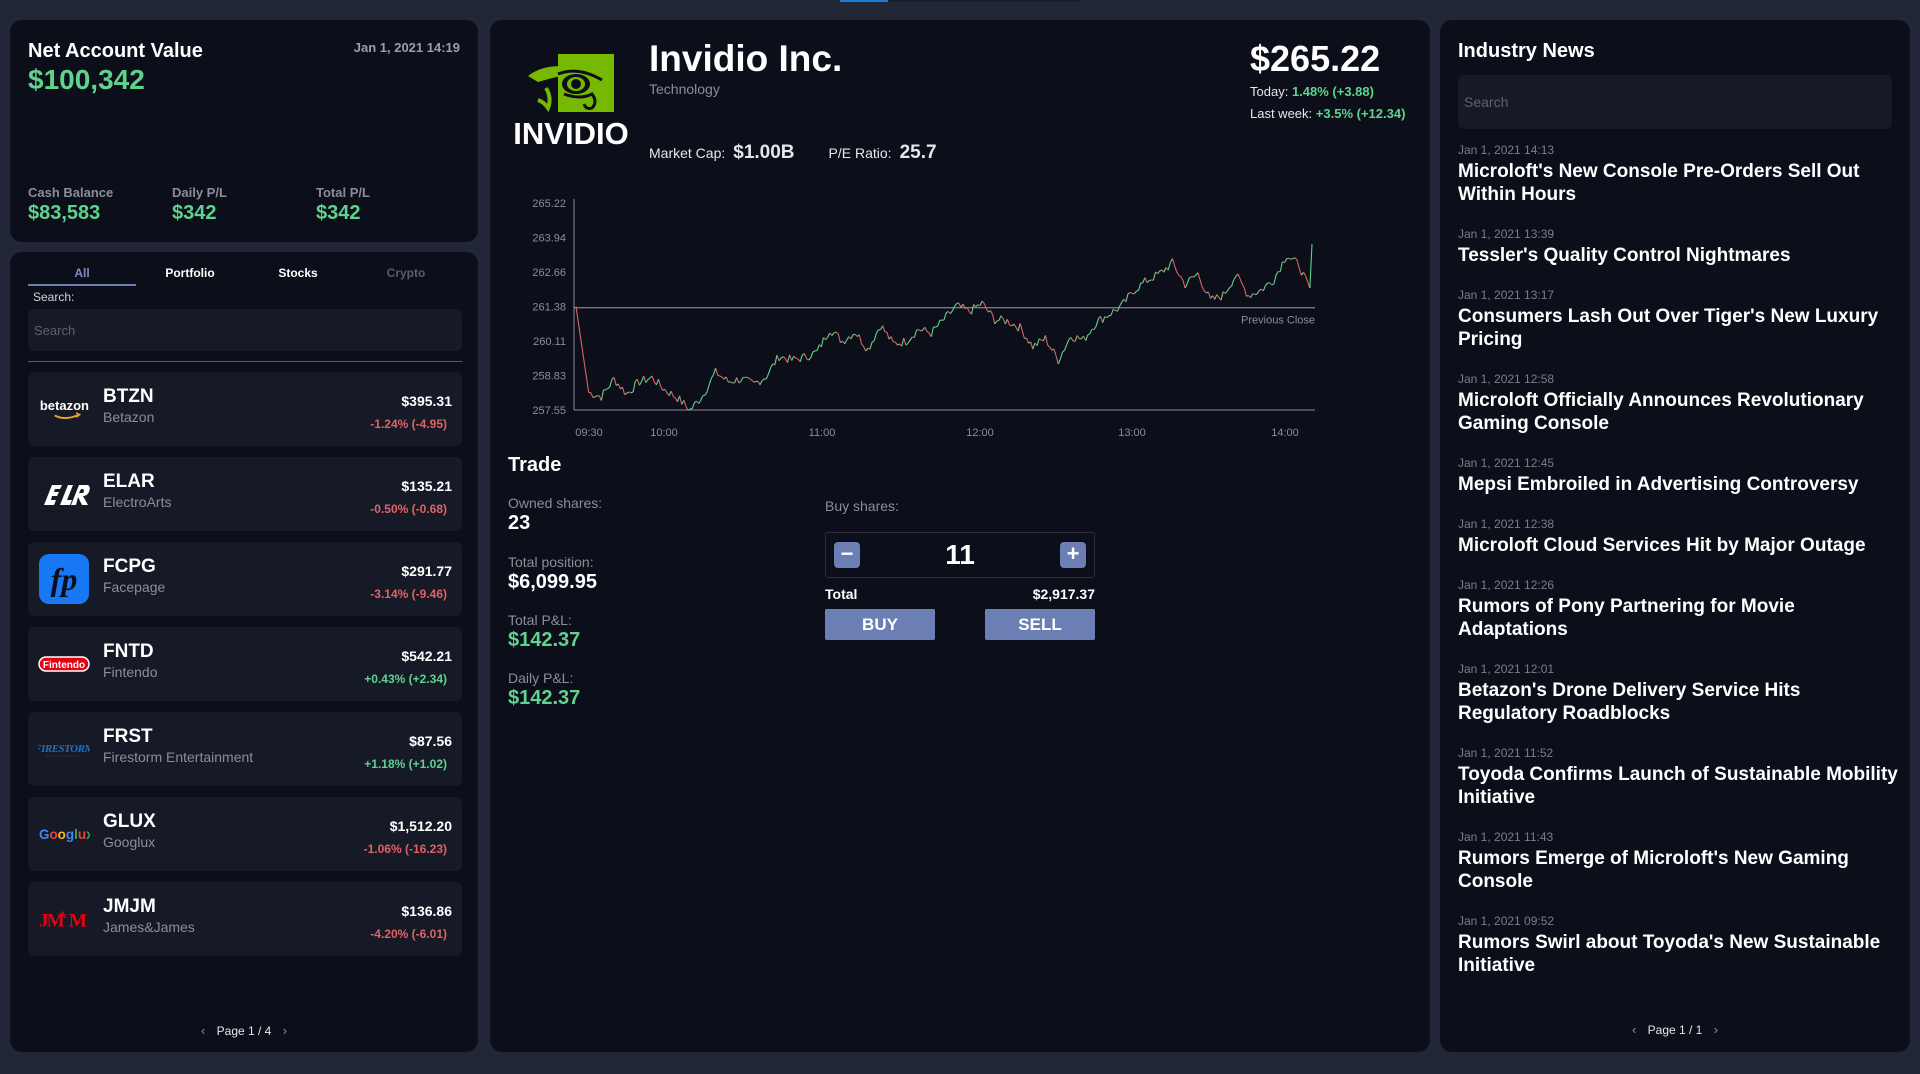  Describe the element at coordinates (864, 1) in the screenshot. I see `top-scroll-indicator` at that location.